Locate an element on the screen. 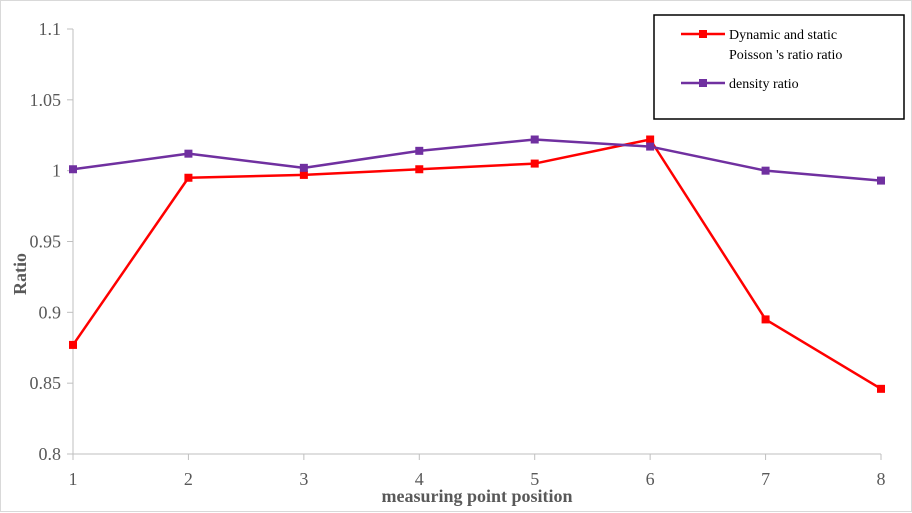  x-tick-label: 1 is located at coordinates (73, 479).